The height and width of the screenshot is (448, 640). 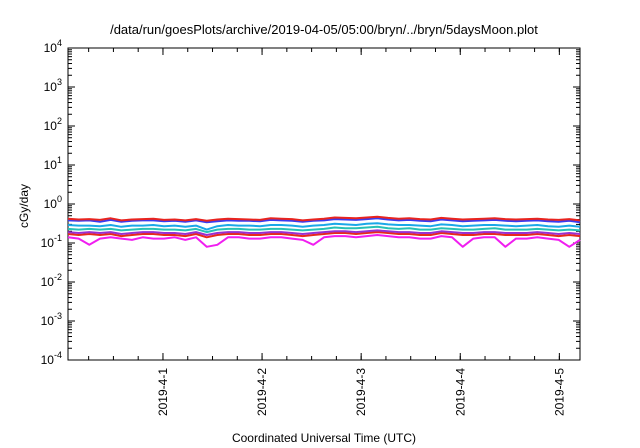 I want to click on y-tick-label: 10³, so click(x=53, y=85).